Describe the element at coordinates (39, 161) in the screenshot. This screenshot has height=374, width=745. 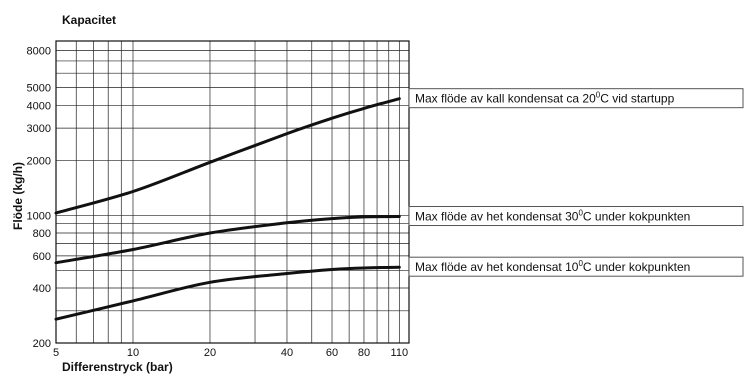
I see `y-tick-label: 2000` at that location.